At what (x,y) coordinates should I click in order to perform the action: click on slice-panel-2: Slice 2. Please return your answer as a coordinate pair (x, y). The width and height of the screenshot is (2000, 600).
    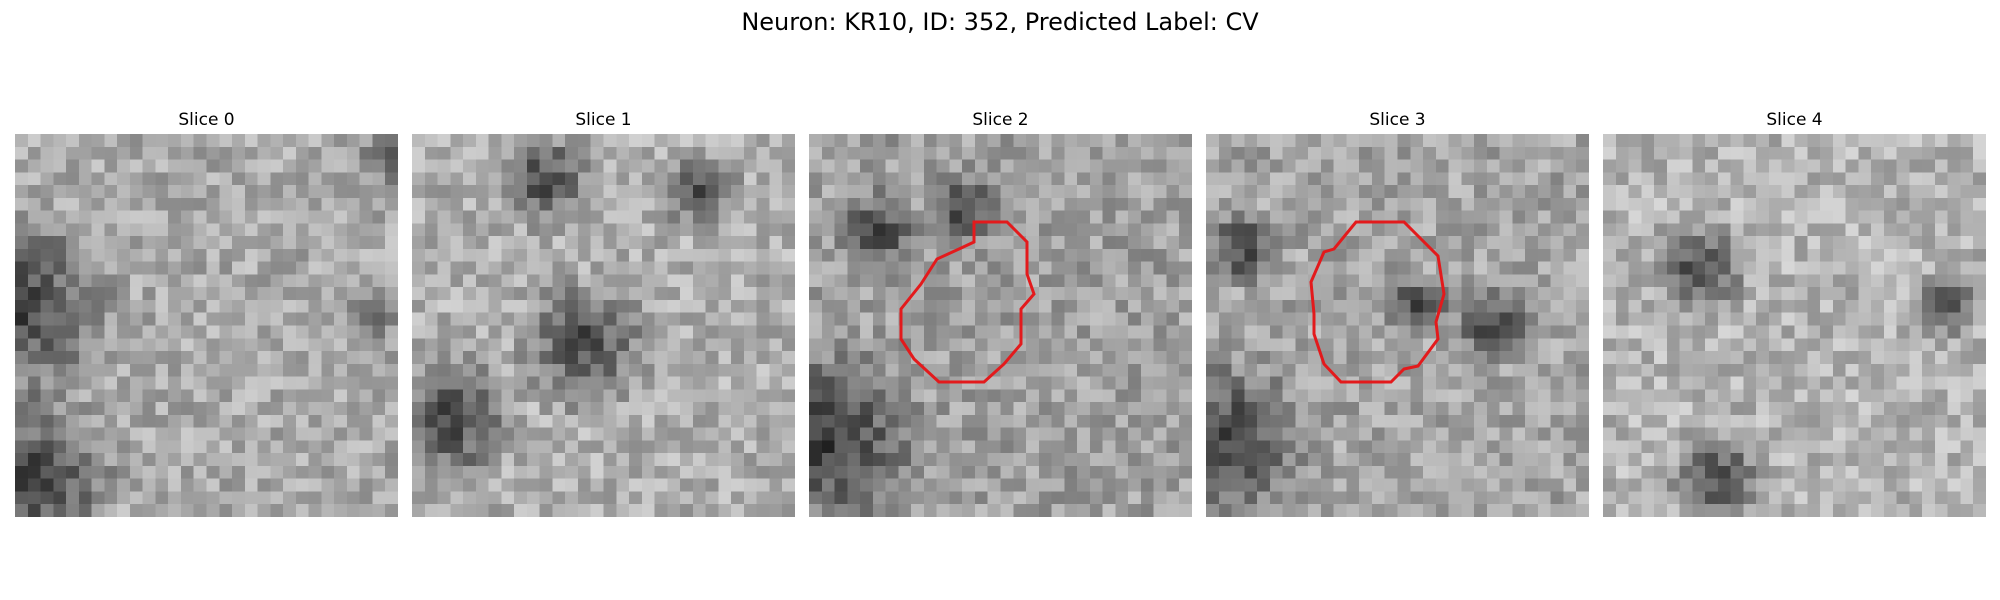
    Looking at the image, I should click on (1000, 312).